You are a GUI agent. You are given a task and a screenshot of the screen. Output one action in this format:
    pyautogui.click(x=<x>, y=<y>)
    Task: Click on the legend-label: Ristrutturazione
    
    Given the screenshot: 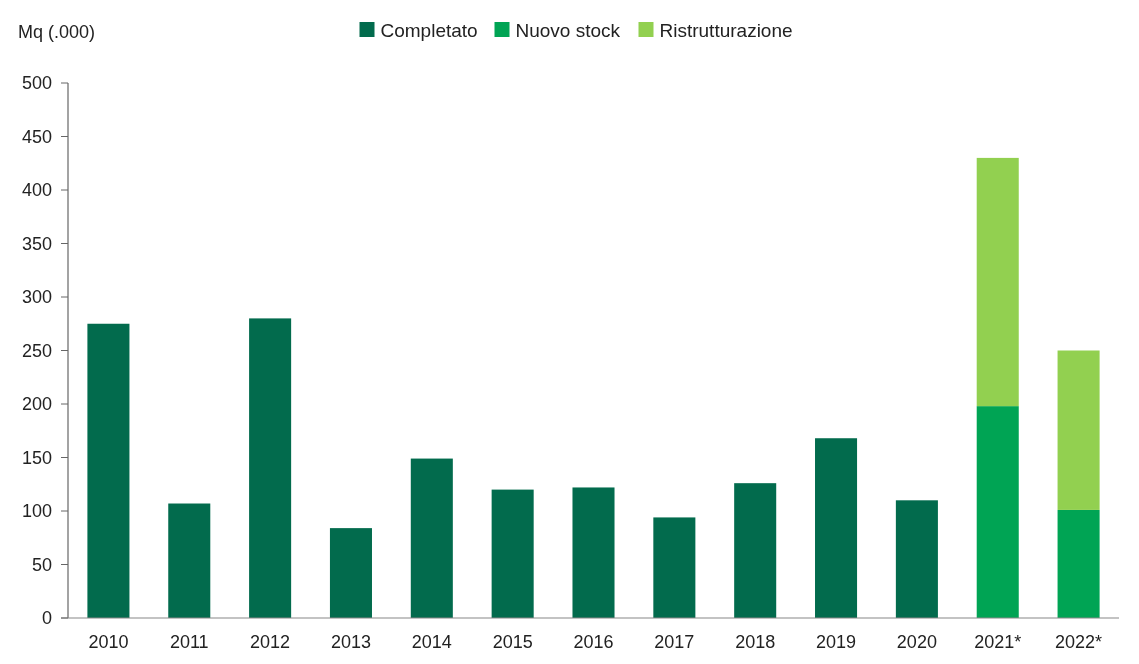 What is the action you would take?
    pyautogui.click(x=726, y=30)
    